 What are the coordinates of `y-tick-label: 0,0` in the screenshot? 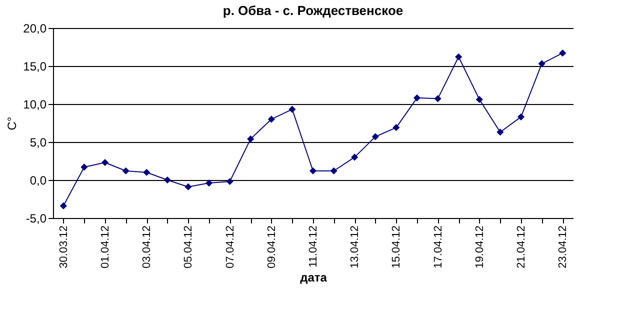 It's located at (38, 181).